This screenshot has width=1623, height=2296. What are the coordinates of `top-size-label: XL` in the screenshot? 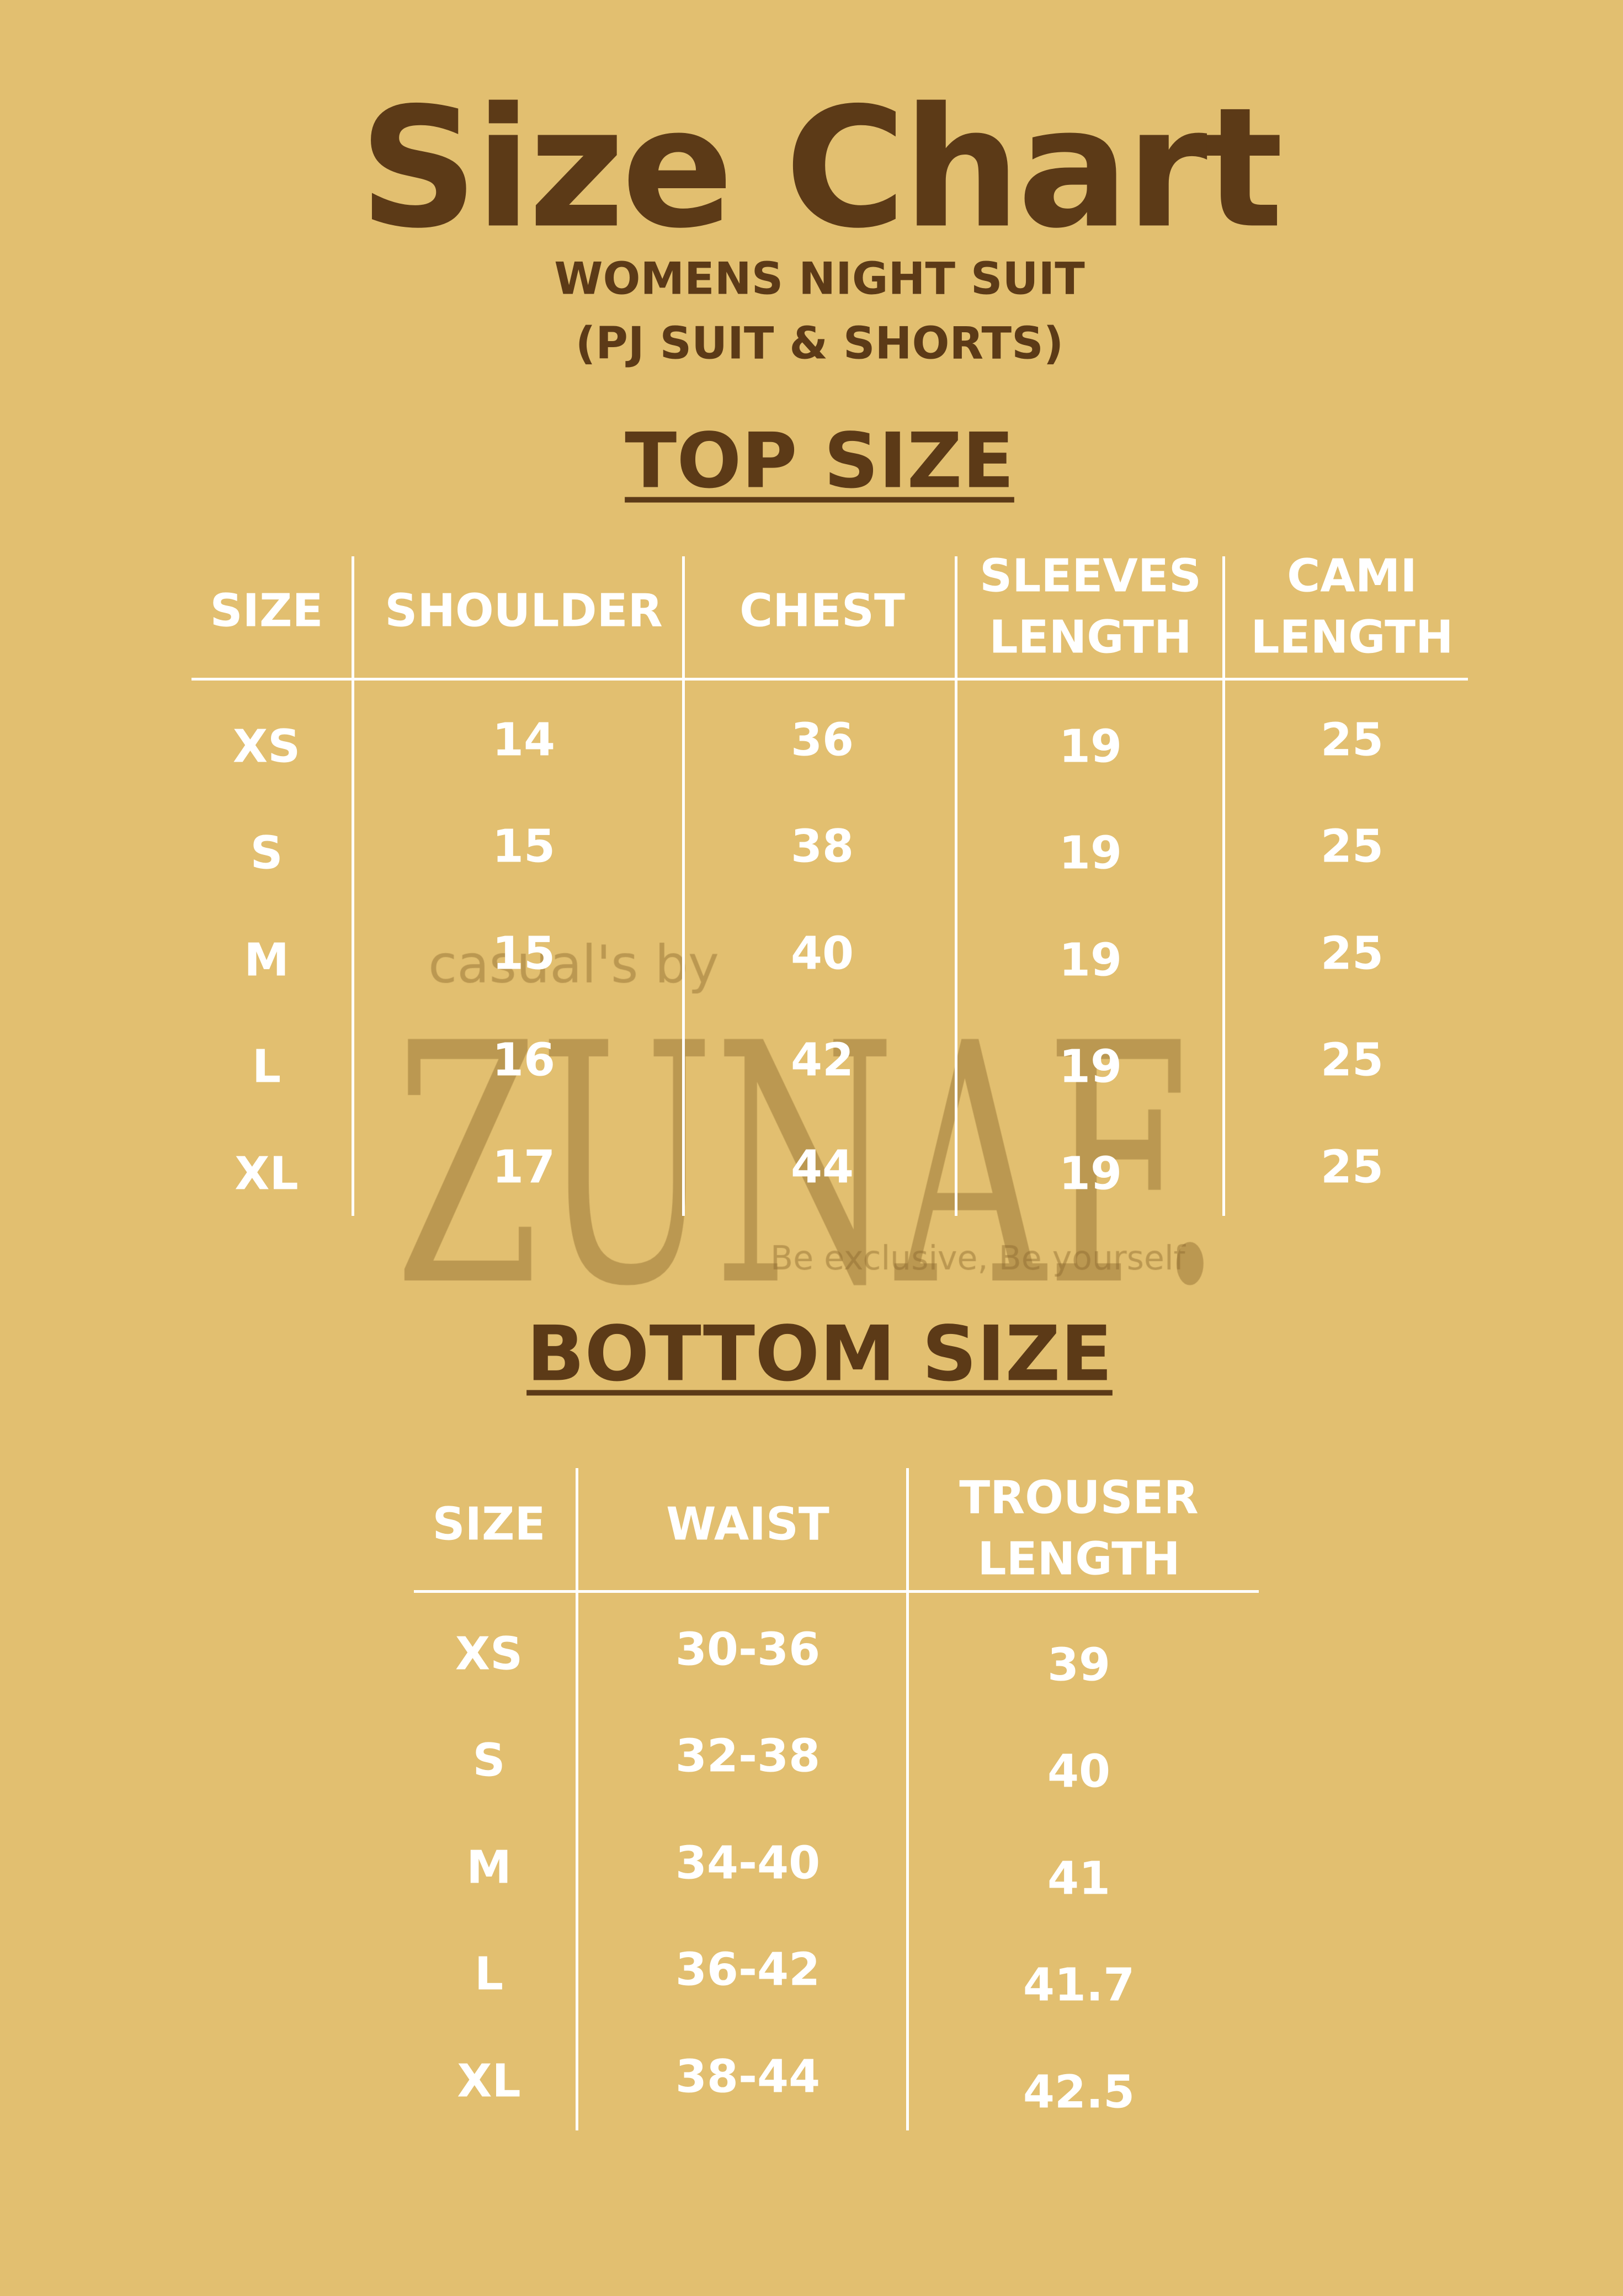 It's located at (267, 1174).